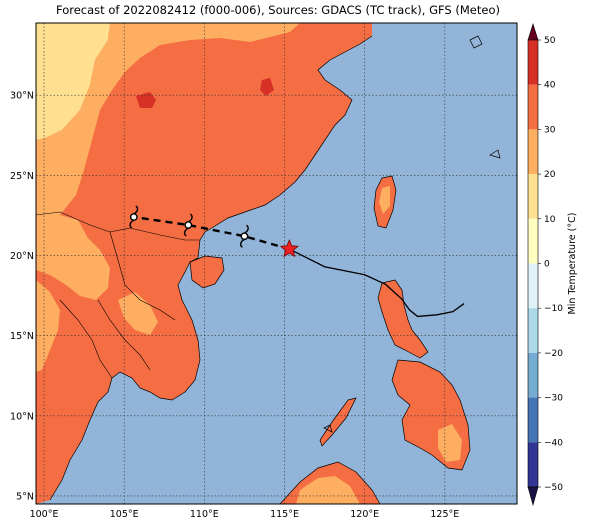 The image size is (591, 528). I want to click on colorbar-tick-label: −30, so click(553, 399).